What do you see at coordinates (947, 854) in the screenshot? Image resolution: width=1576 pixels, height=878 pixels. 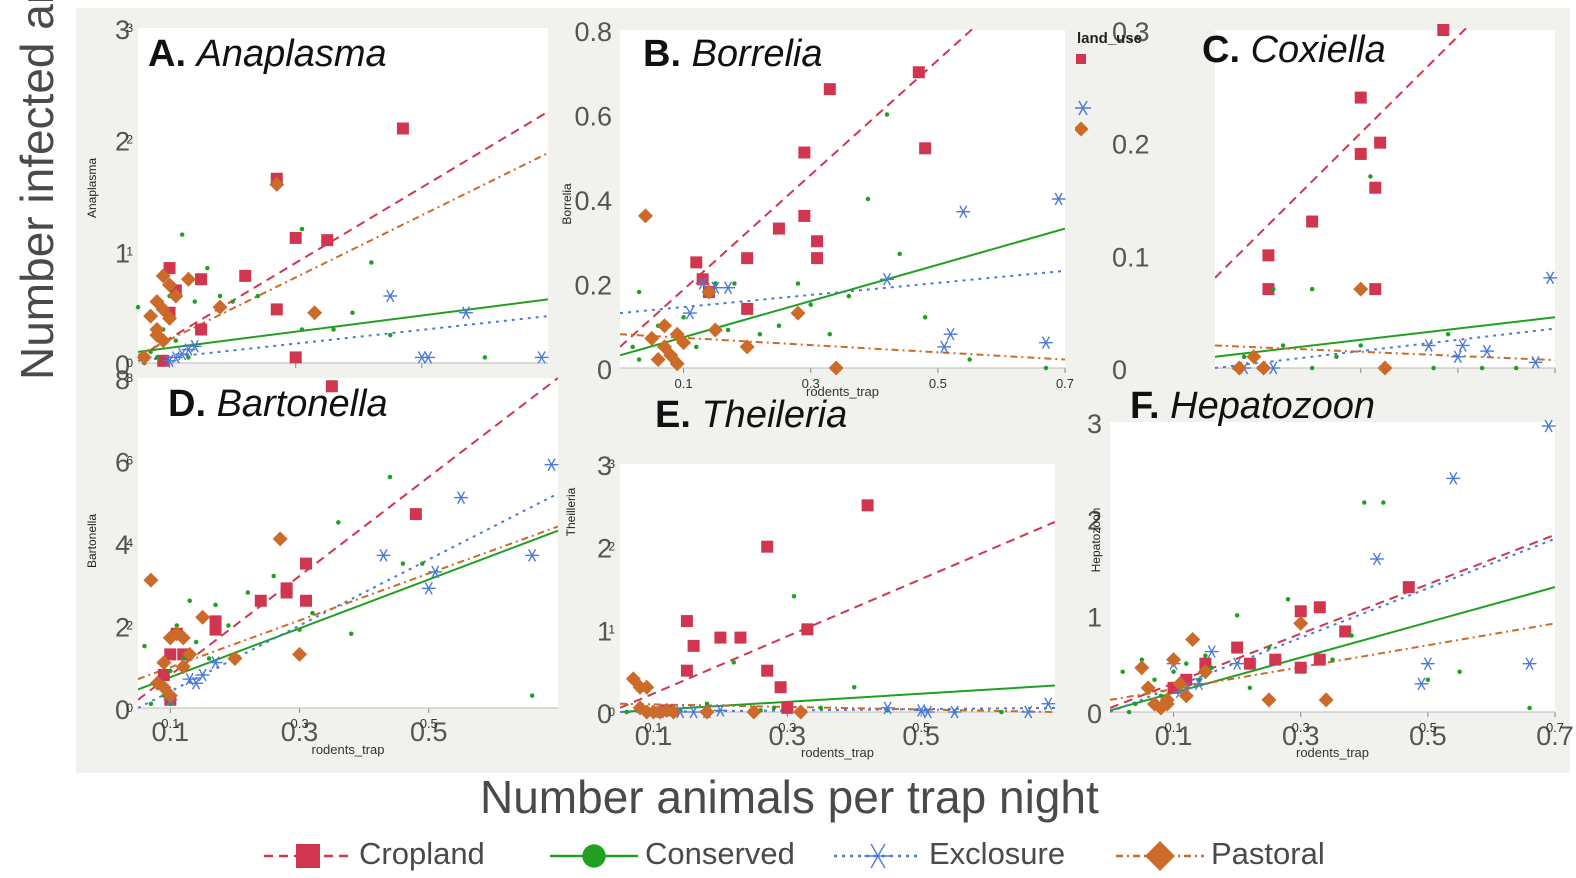 I see `legend-item-exclosure: Exclosure` at bounding box center [947, 854].